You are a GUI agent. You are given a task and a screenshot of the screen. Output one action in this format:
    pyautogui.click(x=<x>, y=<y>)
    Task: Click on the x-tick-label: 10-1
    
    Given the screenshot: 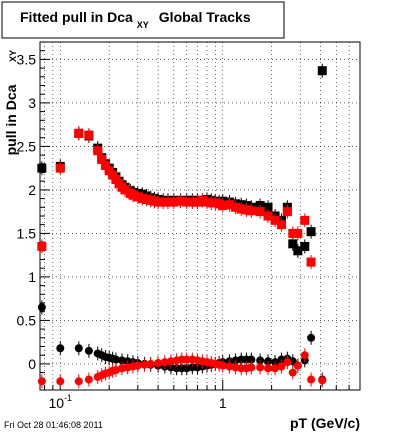 What is the action you would take?
    pyautogui.click(x=60, y=402)
    